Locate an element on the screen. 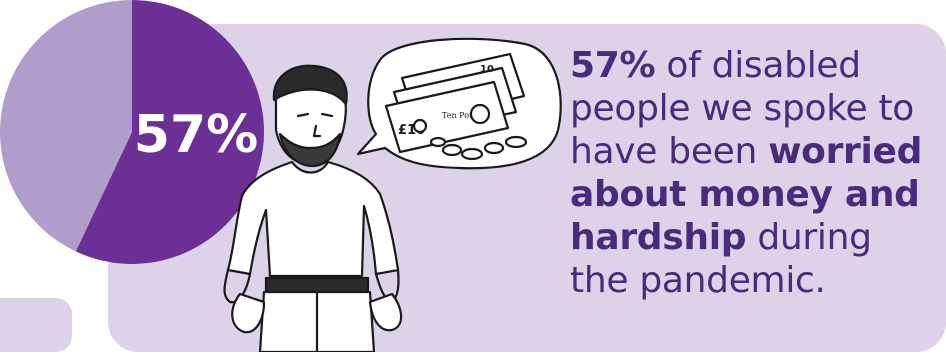 The height and width of the screenshot is (356, 946). caption-stat: 57% is located at coordinates (613, 65).